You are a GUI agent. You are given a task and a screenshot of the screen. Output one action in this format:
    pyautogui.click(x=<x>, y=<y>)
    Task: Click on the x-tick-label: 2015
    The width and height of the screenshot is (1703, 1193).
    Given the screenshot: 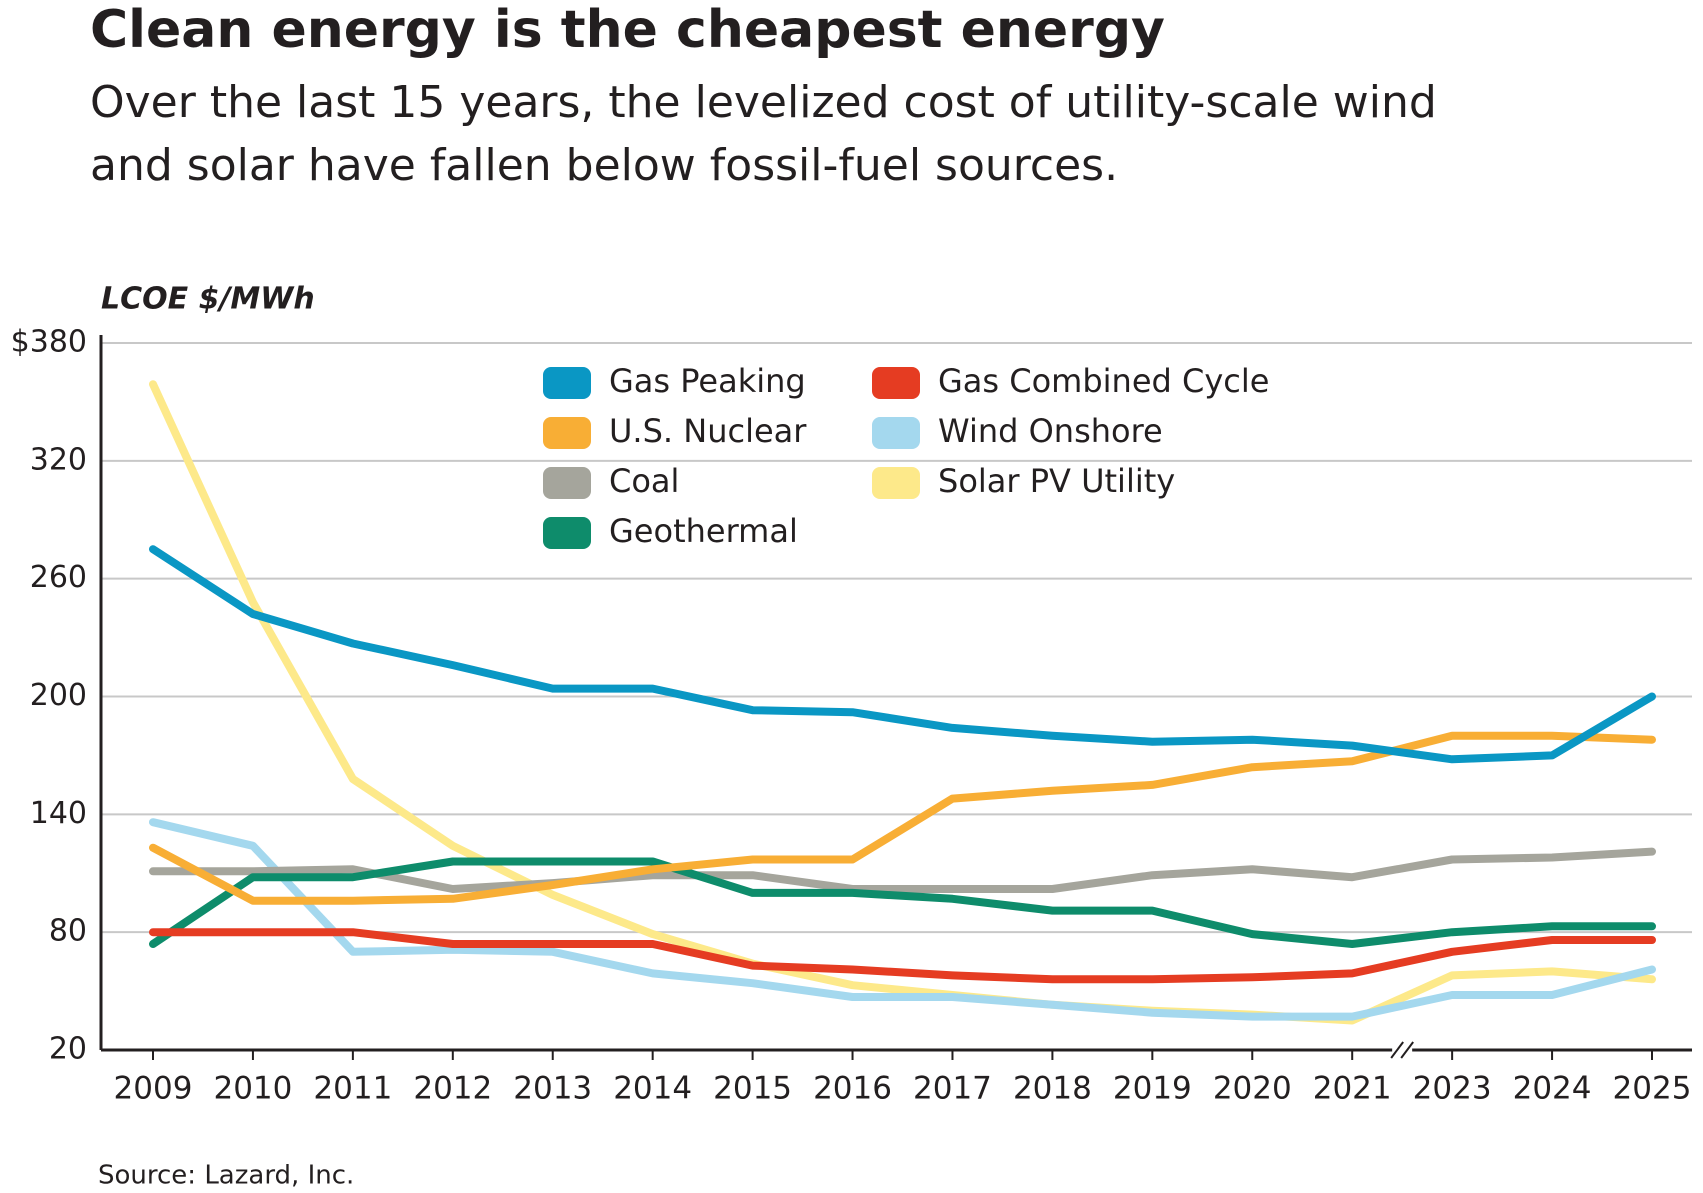 What is the action you would take?
    pyautogui.click(x=752, y=1089)
    